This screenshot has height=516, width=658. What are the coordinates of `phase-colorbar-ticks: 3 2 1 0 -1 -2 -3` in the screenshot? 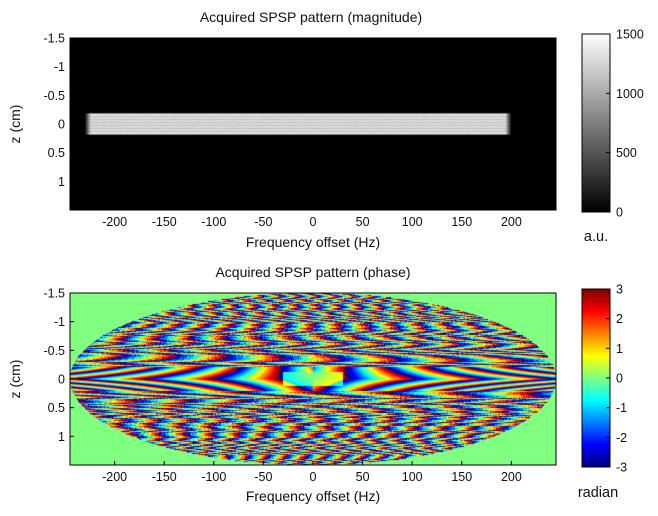 It's located at (616, 379).